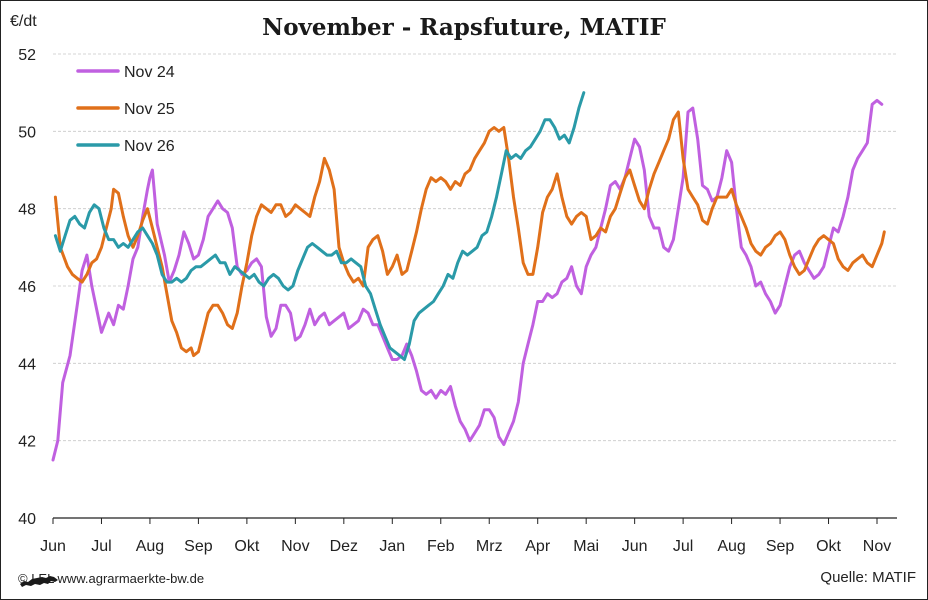 The width and height of the screenshot is (928, 600). Describe the element at coordinates (828, 546) in the screenshot. I see `x-tick-label-16: Okt` at that location.